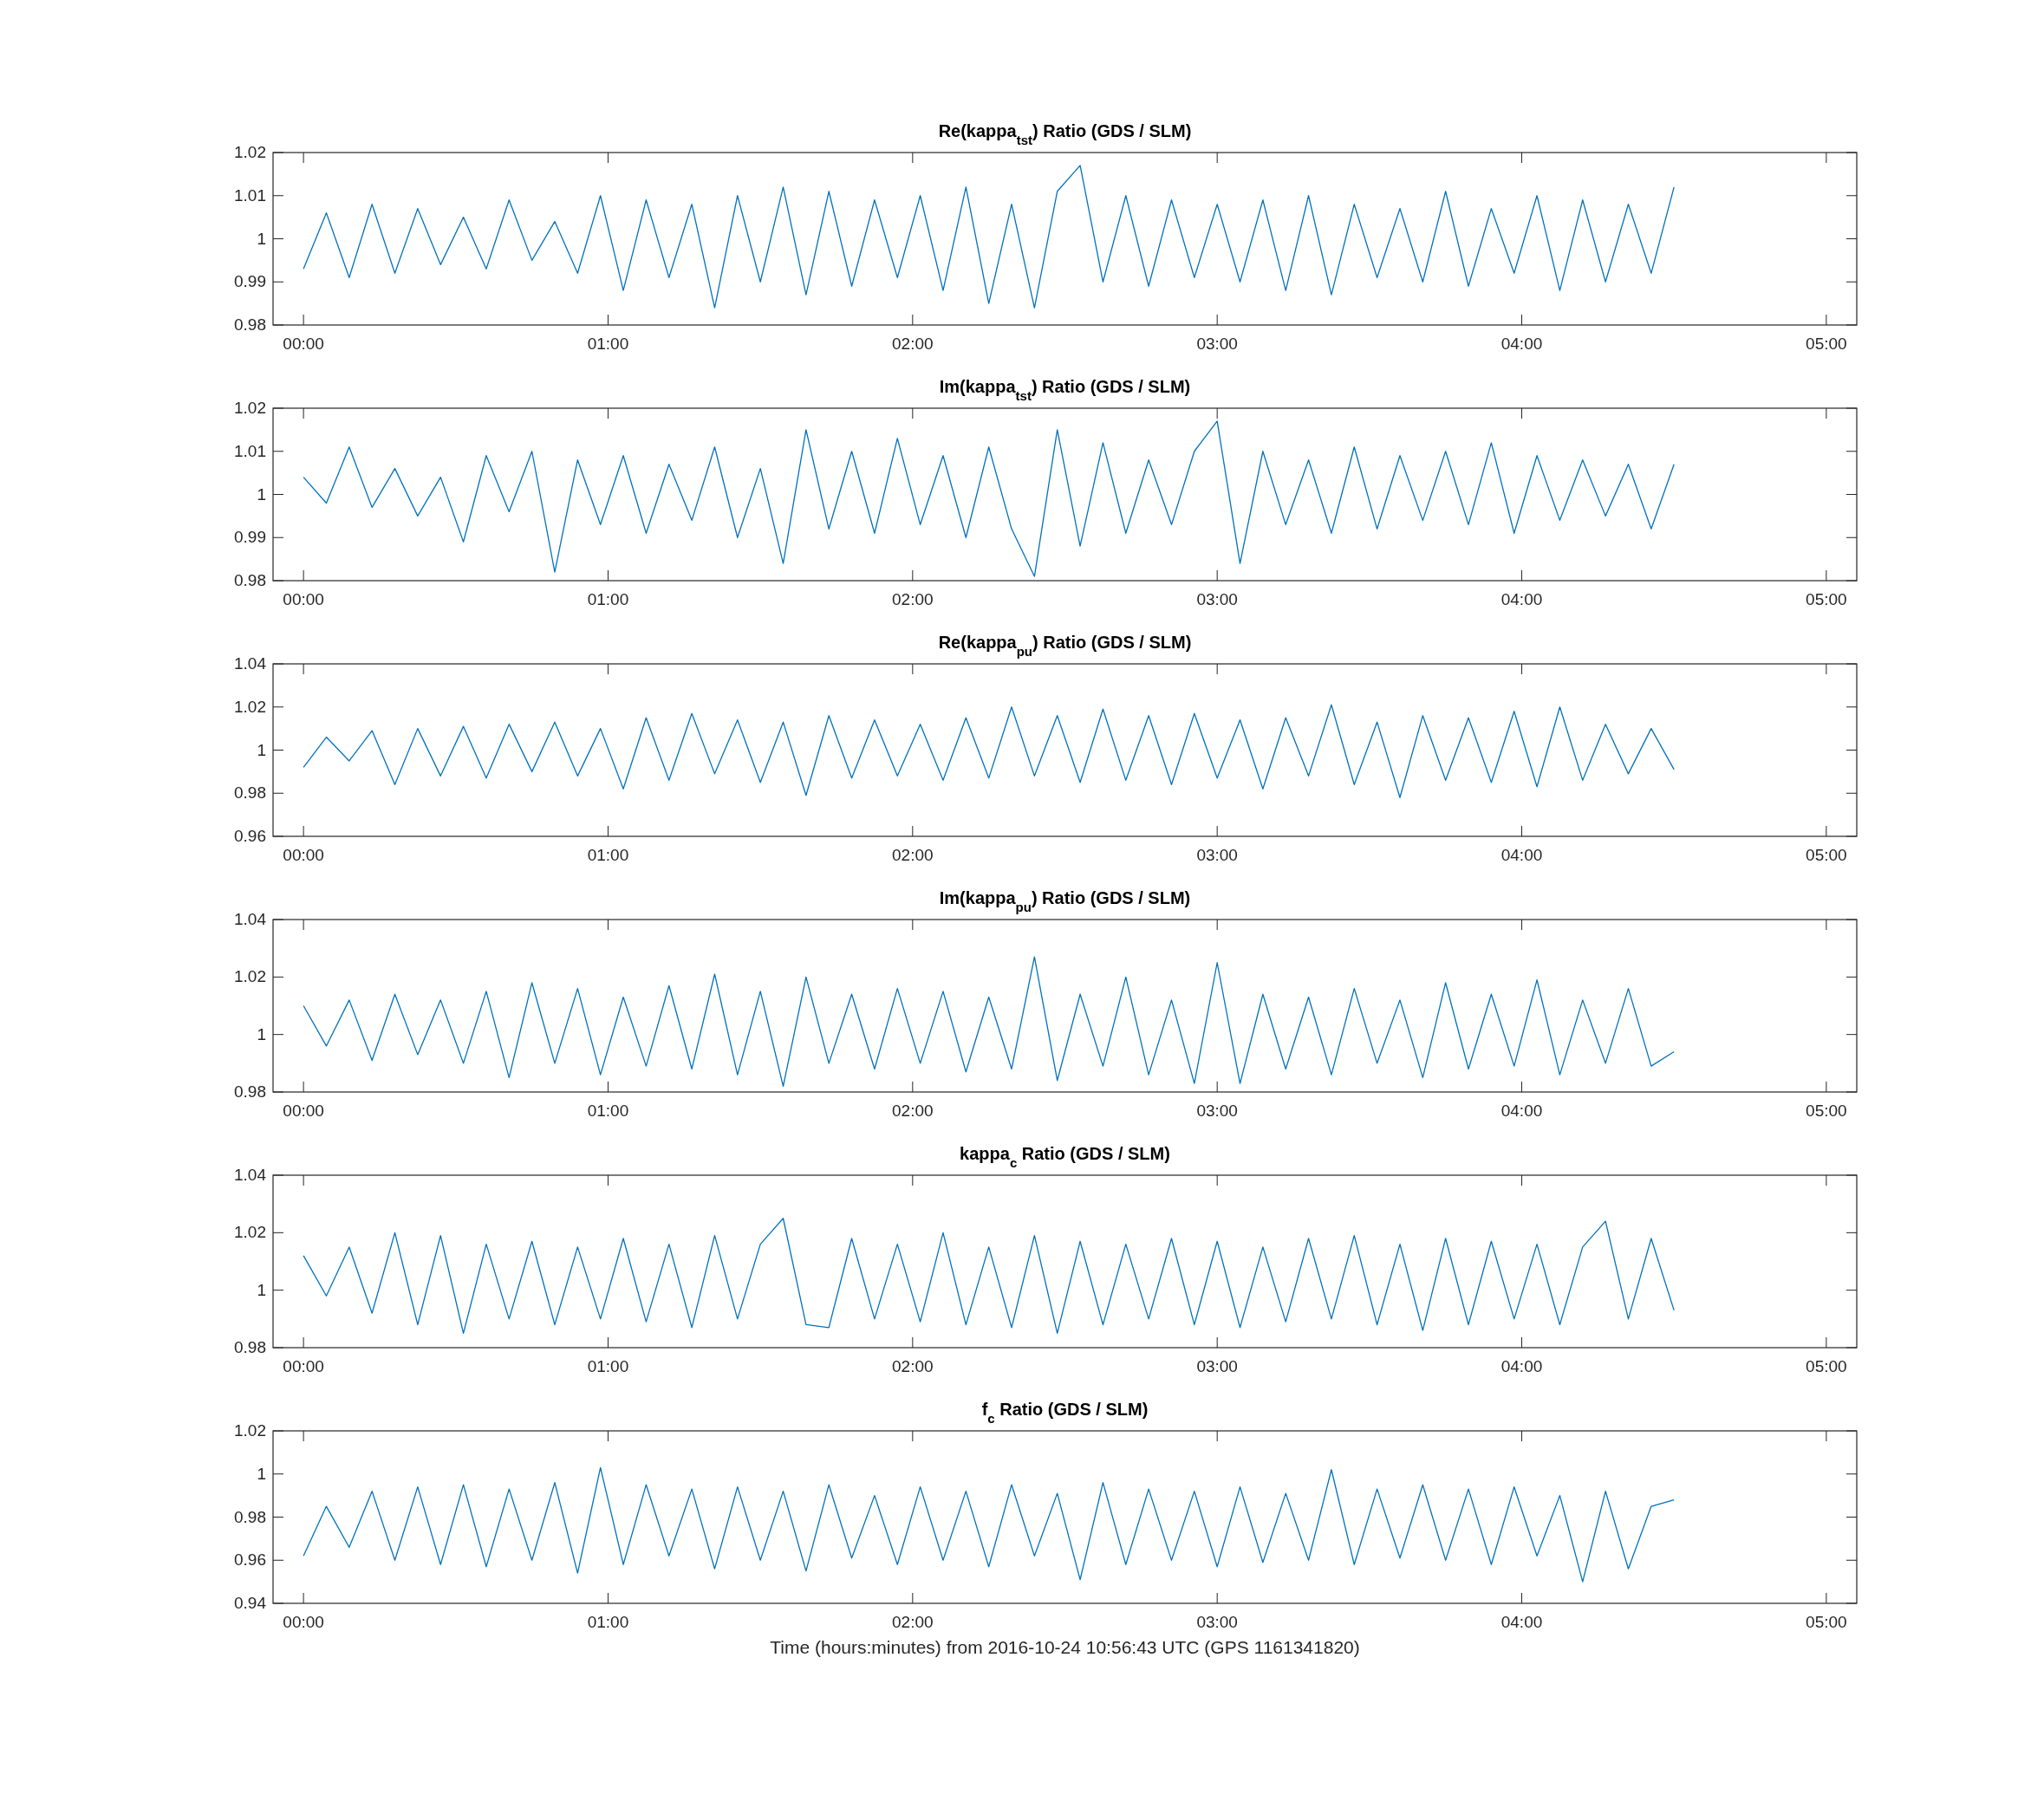 Image resolution: width=2044 pixels, height=1794 pixels. Describe the element at coordinates (1065, 1413) in the screenshot. I see `chart-title: f$_{c}$ Ratio (GDS / SLM)` at that location.